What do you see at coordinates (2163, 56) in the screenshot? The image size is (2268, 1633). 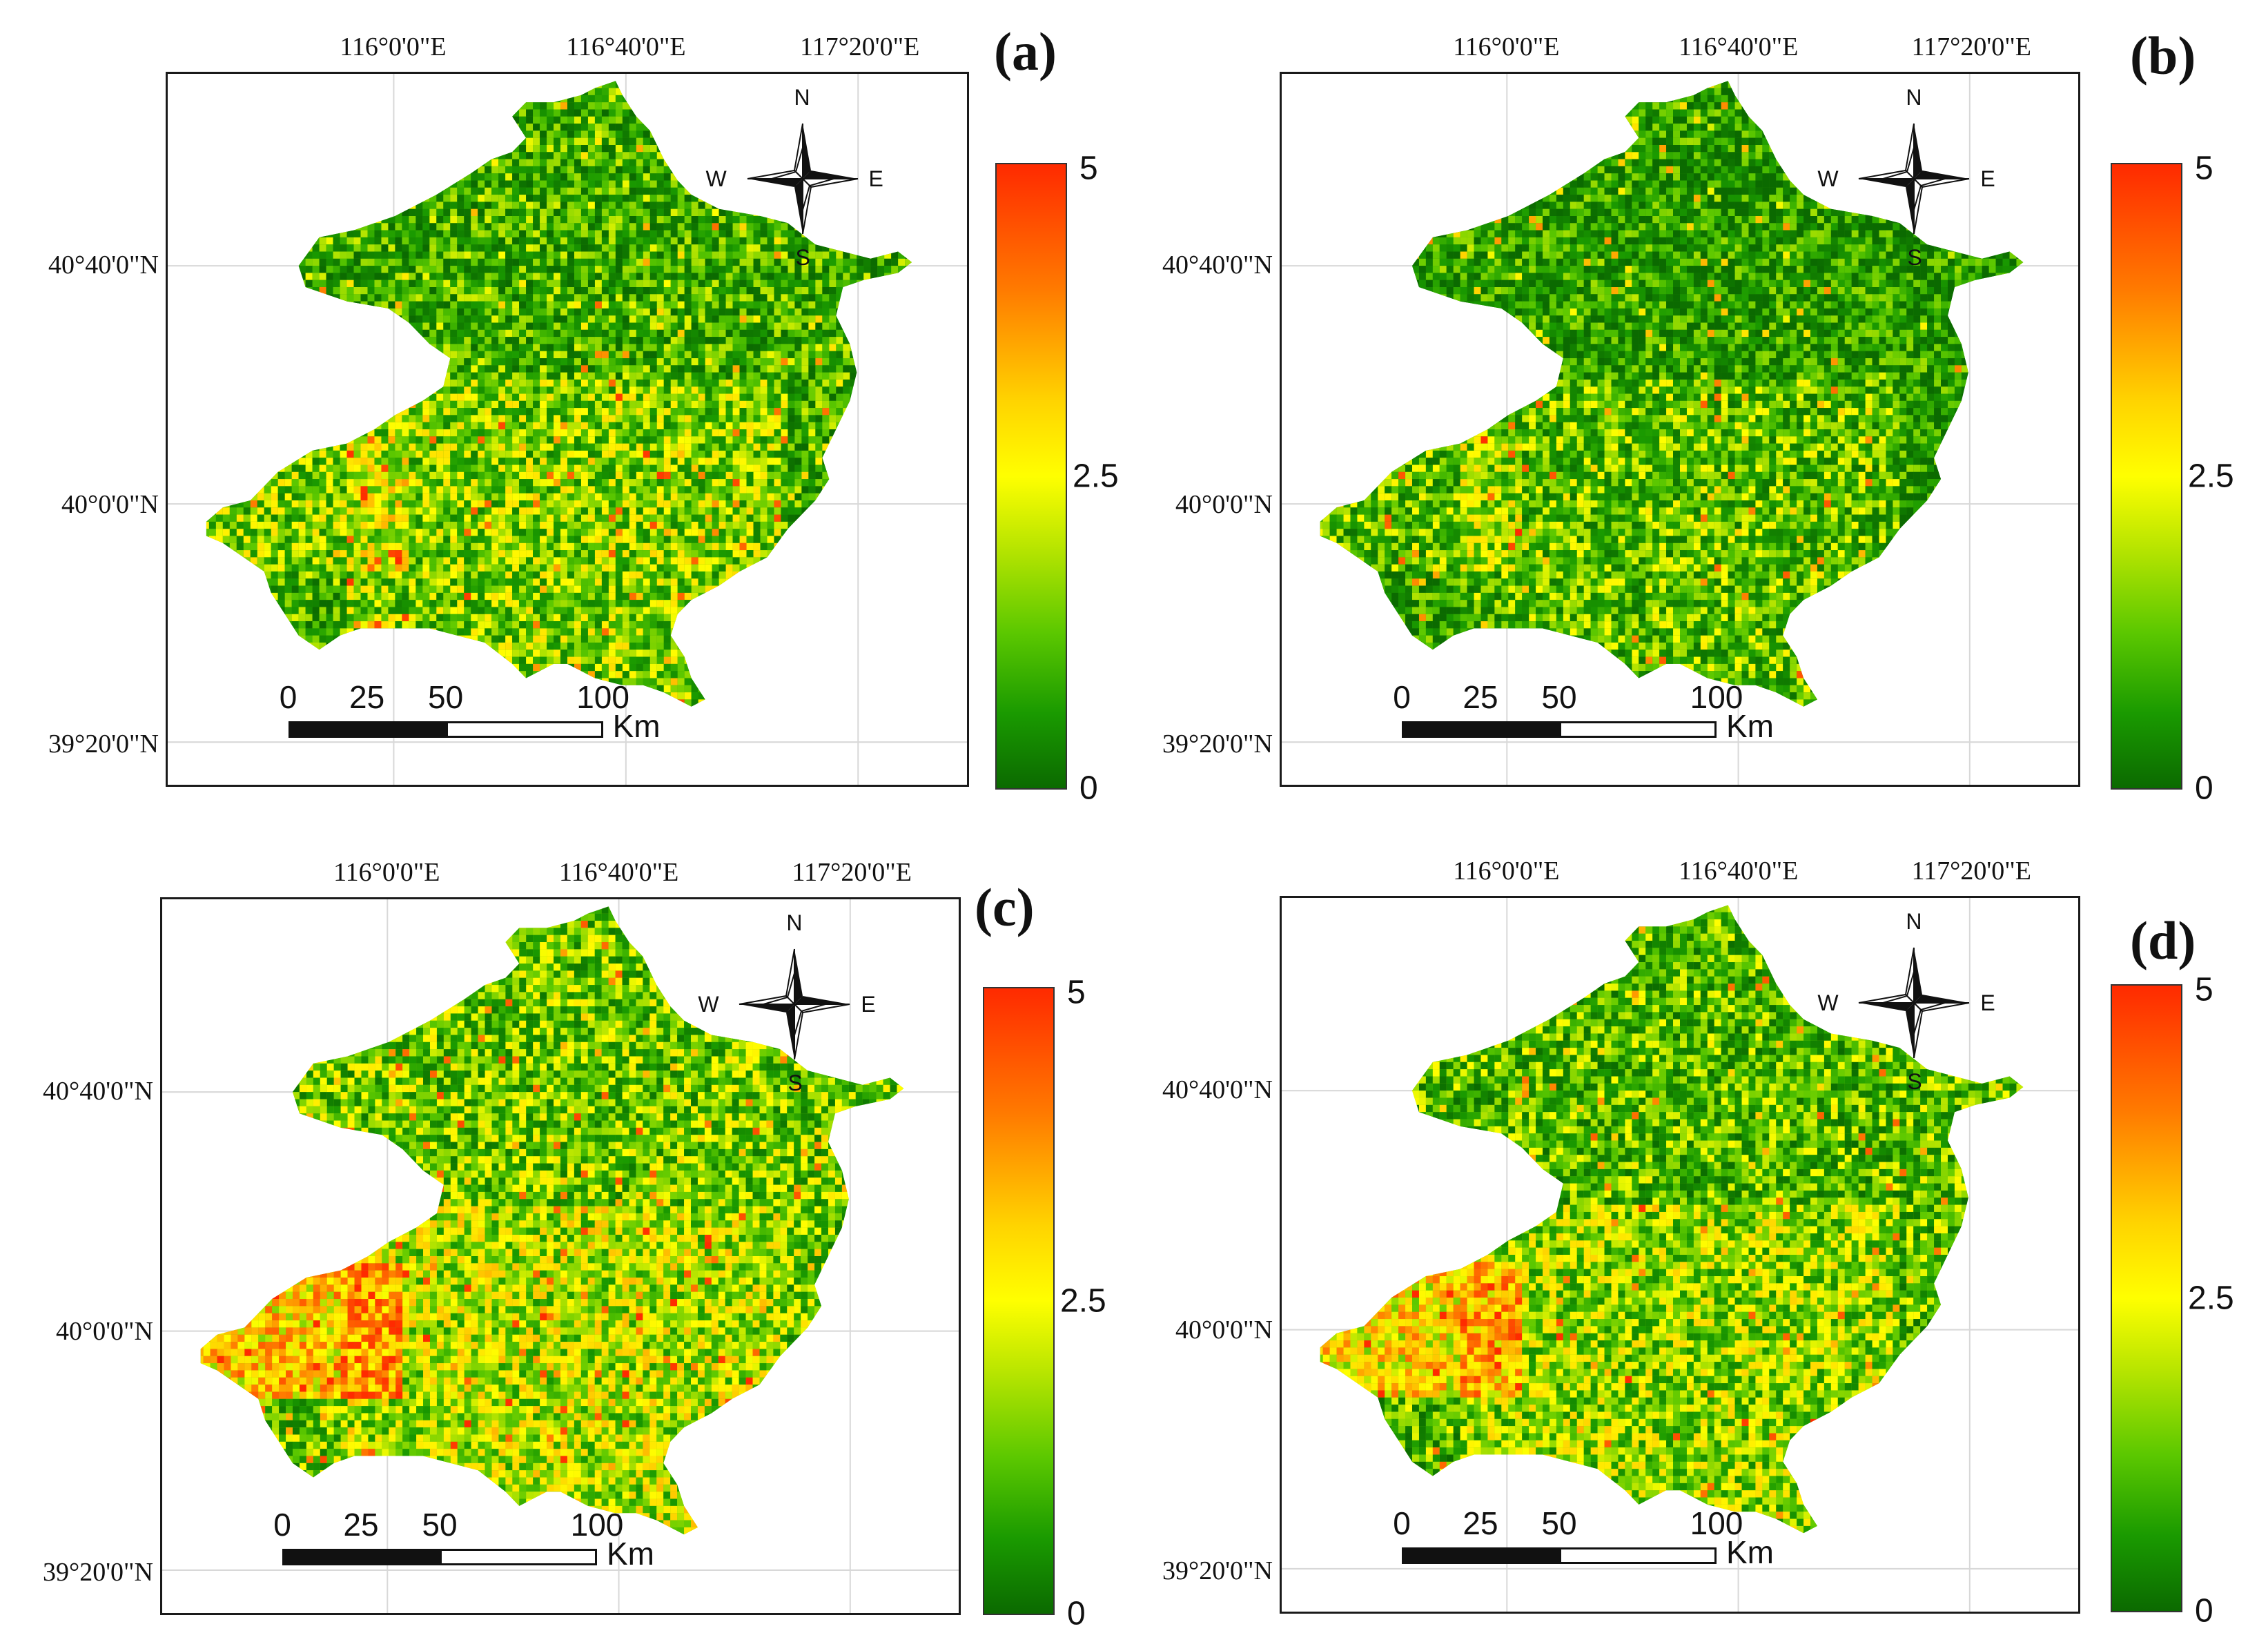 I see `panel-label: (b)` at bounding box center [2163, 56].